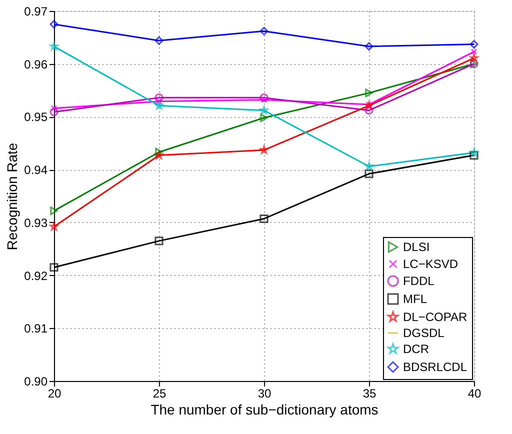 The height and width of the screenshot is (434, 512). What do you see at coordinates (369, 393) in the screenshot?
I see `x-tick-label: 35` at bounding box center [369, 393].